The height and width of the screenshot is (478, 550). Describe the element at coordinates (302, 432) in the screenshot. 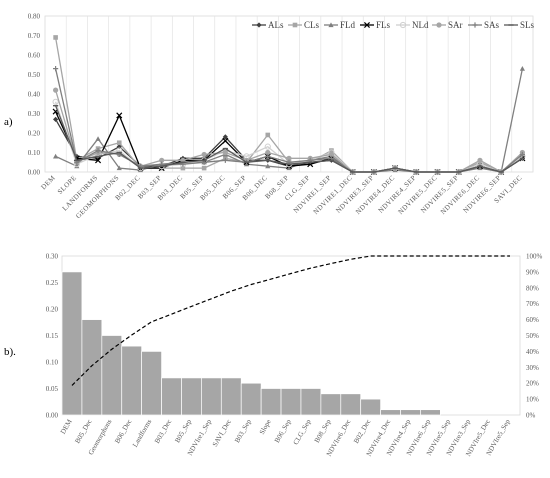

I see `chart-b-x-tick-label: CLG_Sep` at that location.